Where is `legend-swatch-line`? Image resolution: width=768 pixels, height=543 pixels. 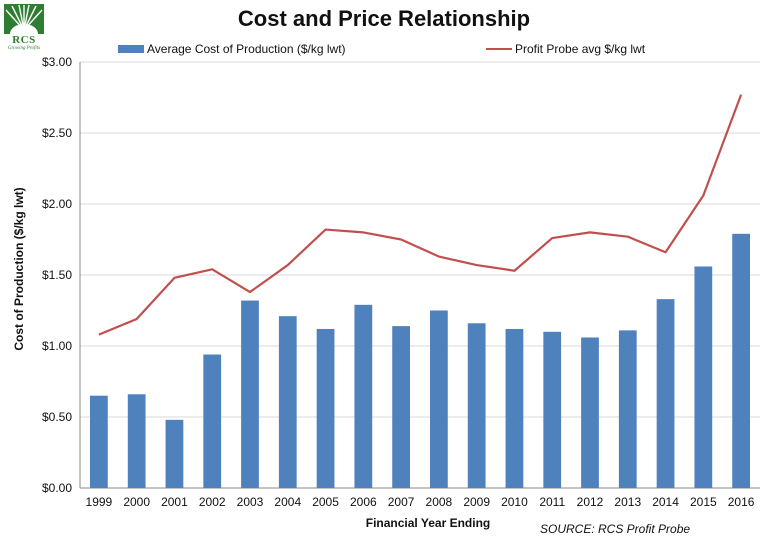
legend-swatch-line is located at coordinates (499, 49).